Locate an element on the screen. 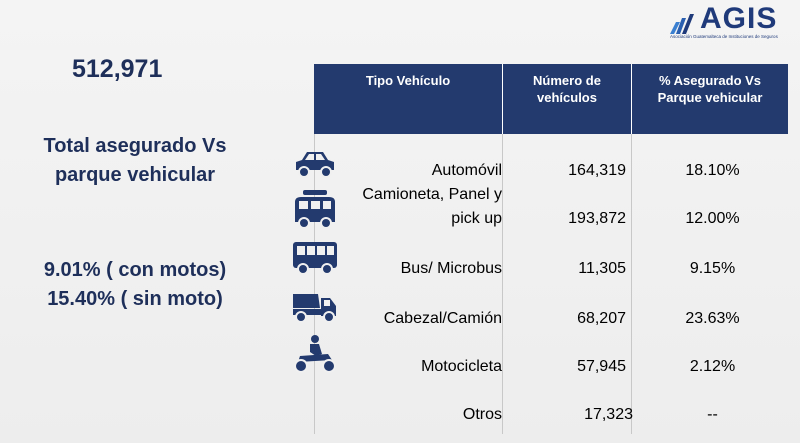 The image size is (800, 443). vehicle-count: 193,872 is located at coordinates (597, 218).